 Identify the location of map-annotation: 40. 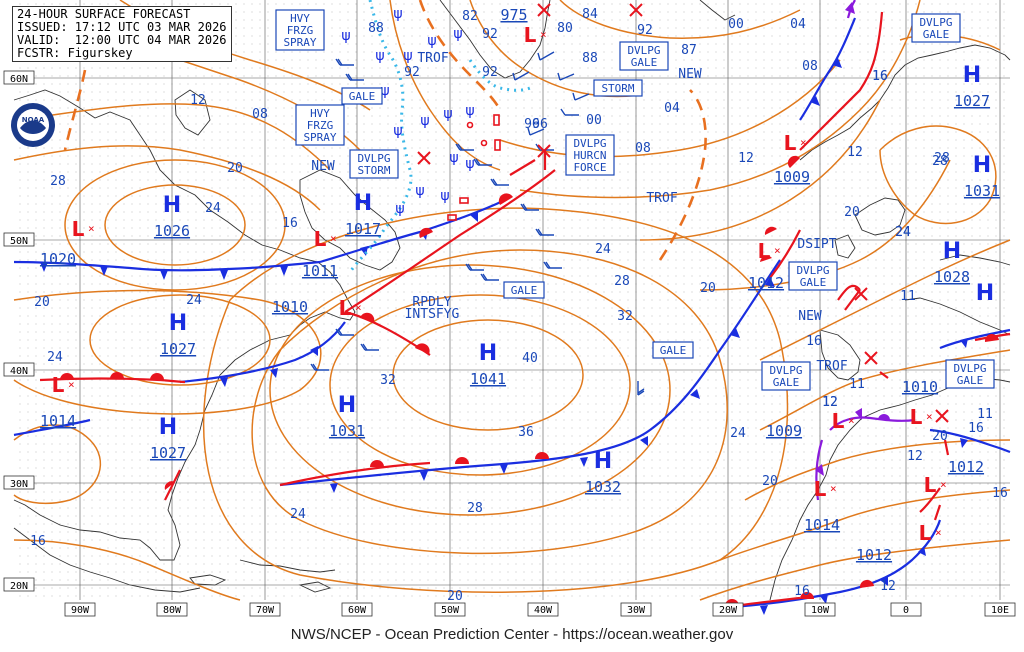
(530, 358).